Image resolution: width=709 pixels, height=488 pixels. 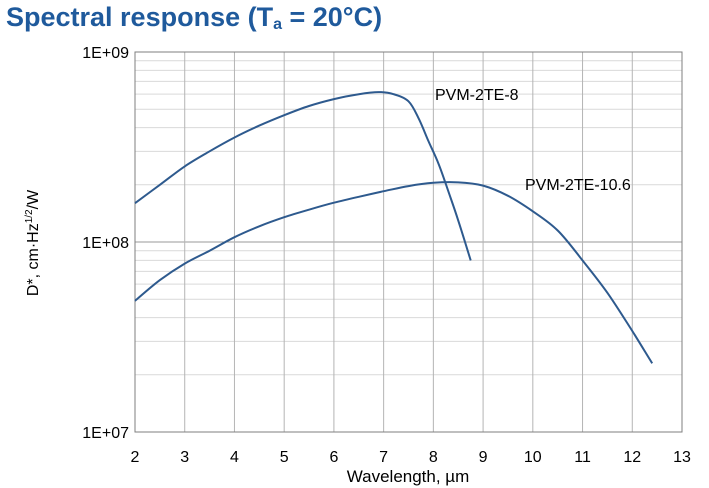 What do you see at coordinates (477, 95) in the screenshot?
I see `series-label-1: PVM-2TE-8` at bounding box center [477, 95].